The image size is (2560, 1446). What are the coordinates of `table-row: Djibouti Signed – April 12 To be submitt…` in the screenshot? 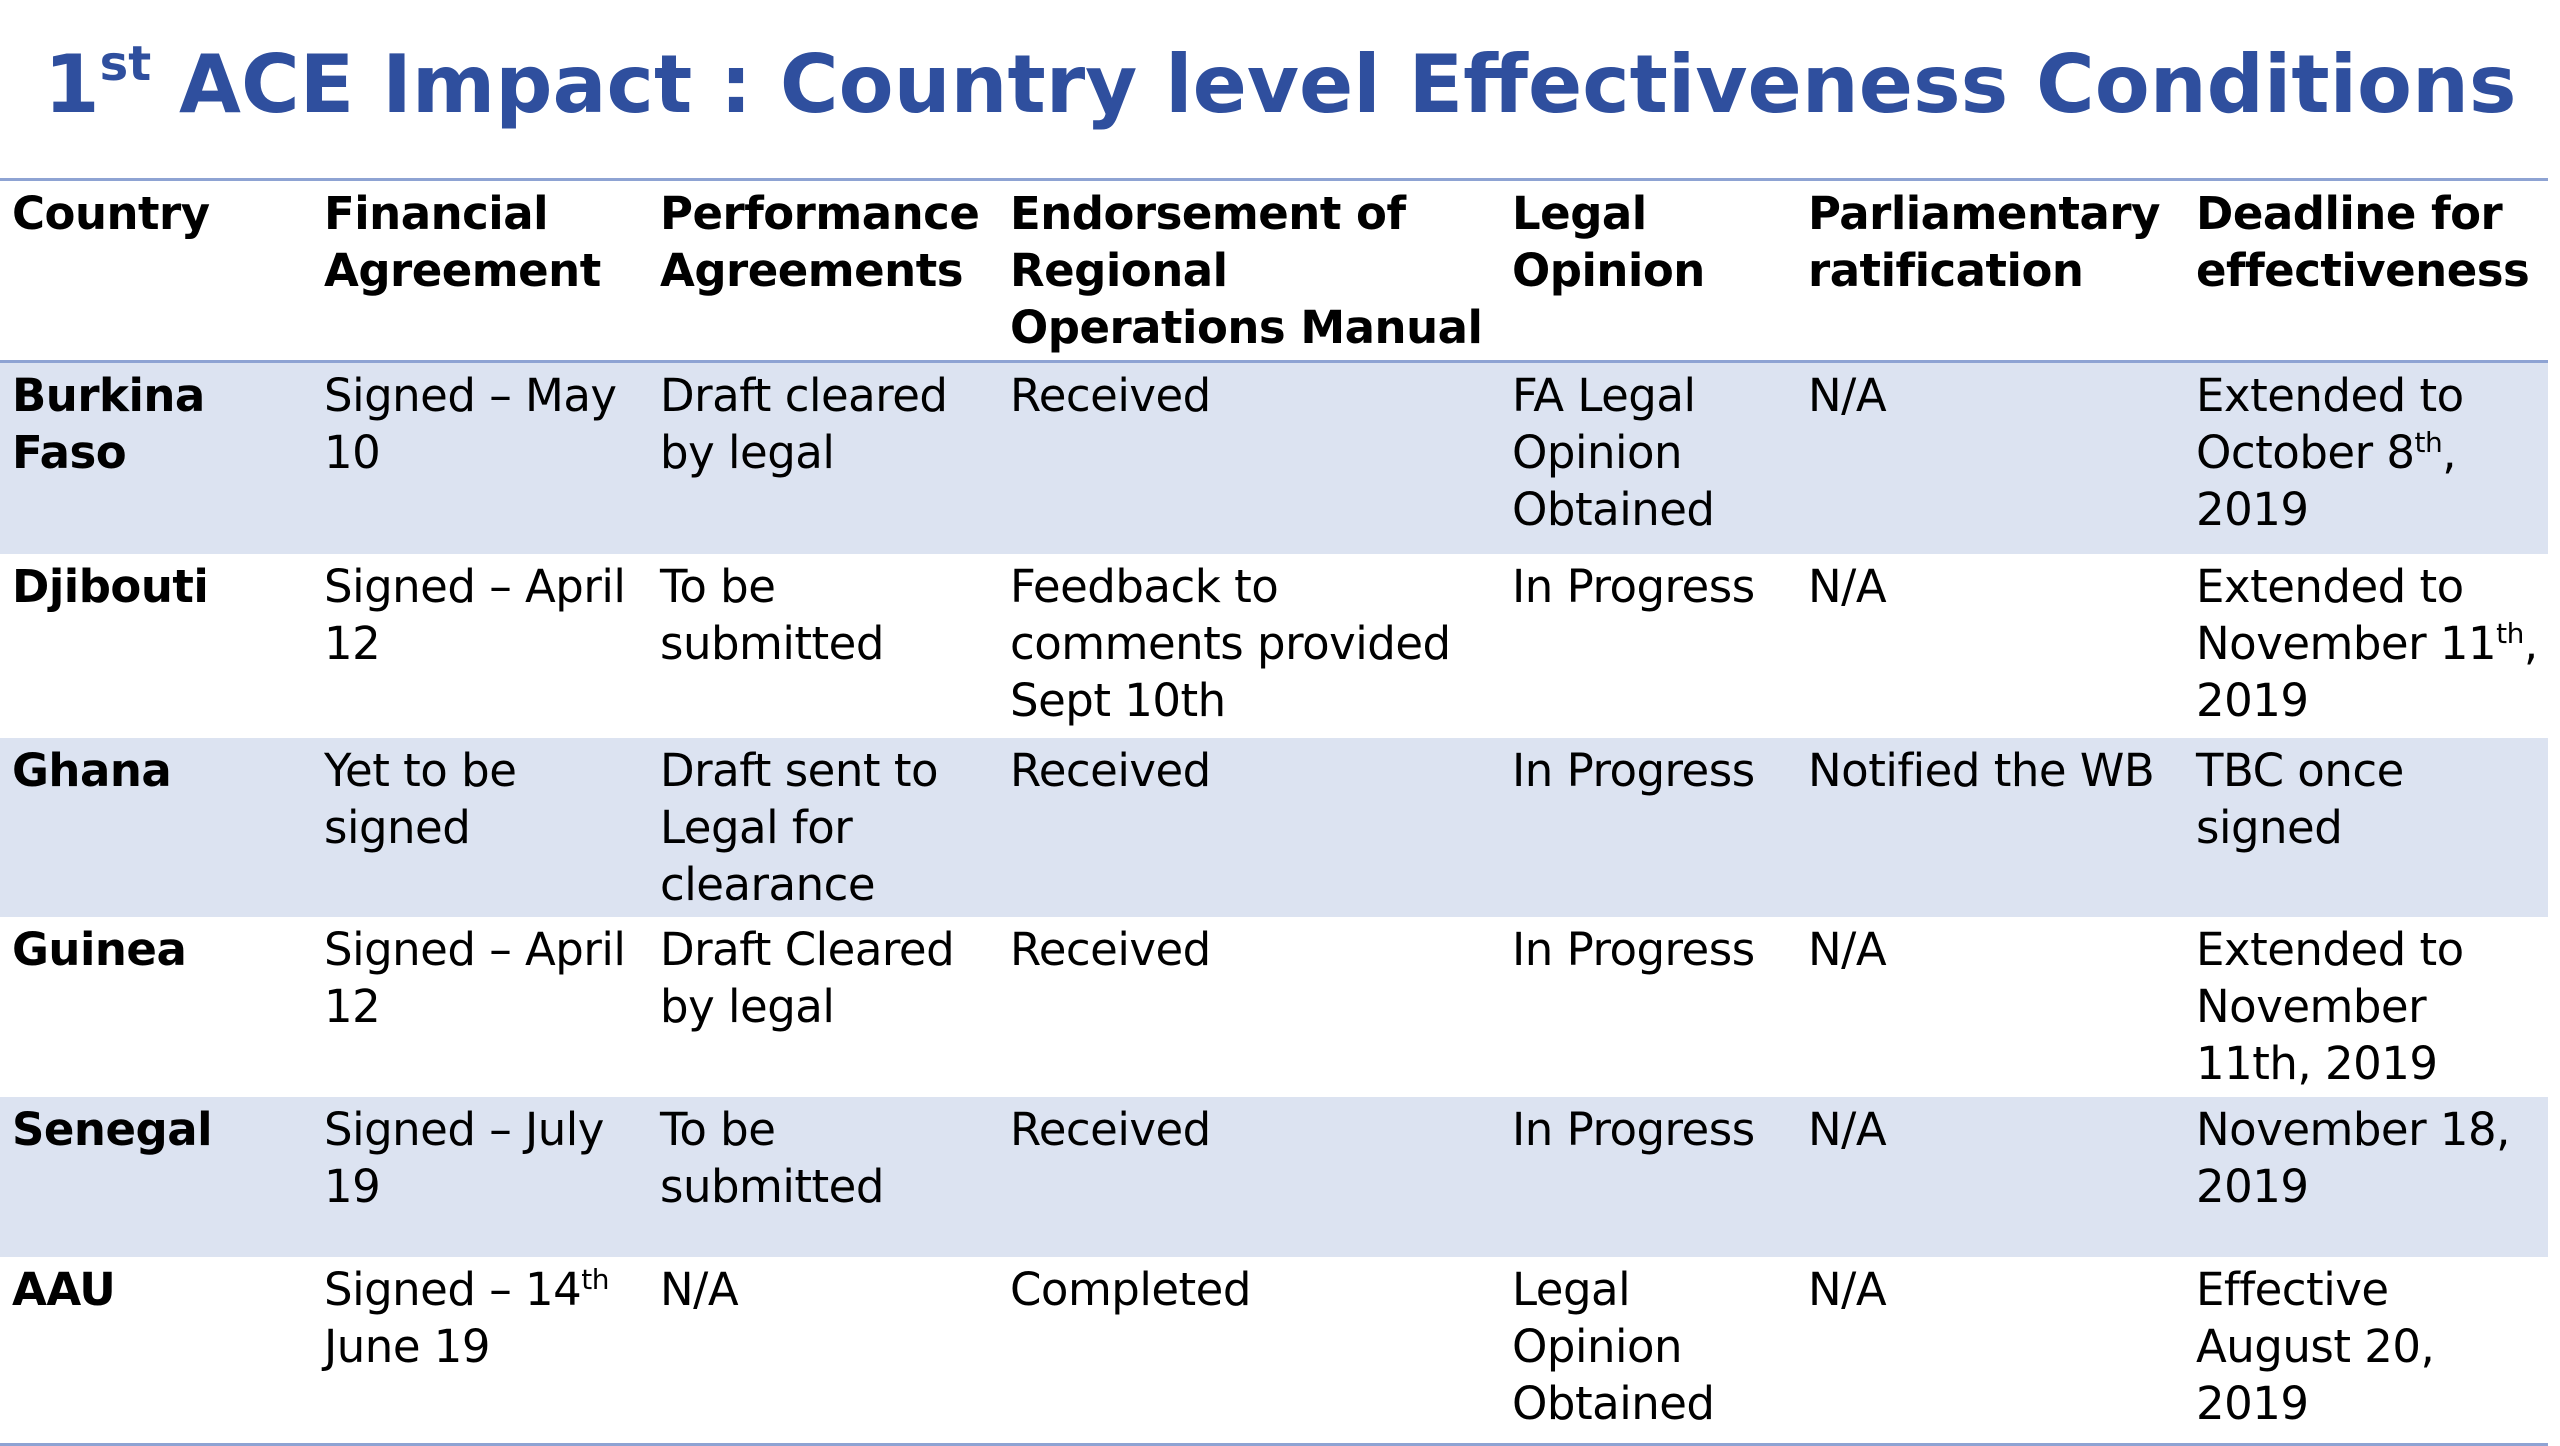 It's located at (1274, 645).